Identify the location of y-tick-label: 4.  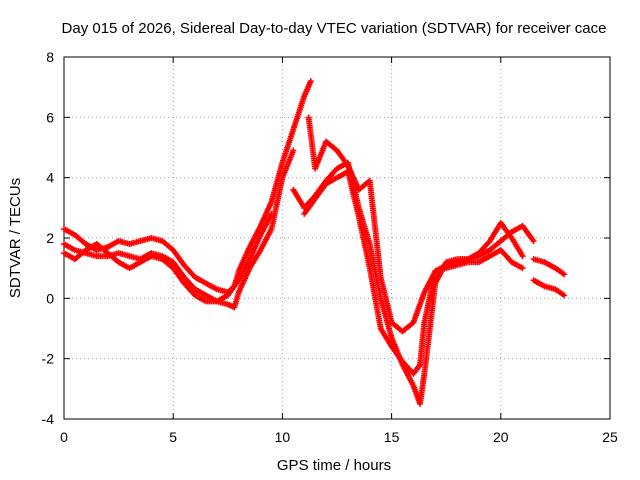
(50, 178).